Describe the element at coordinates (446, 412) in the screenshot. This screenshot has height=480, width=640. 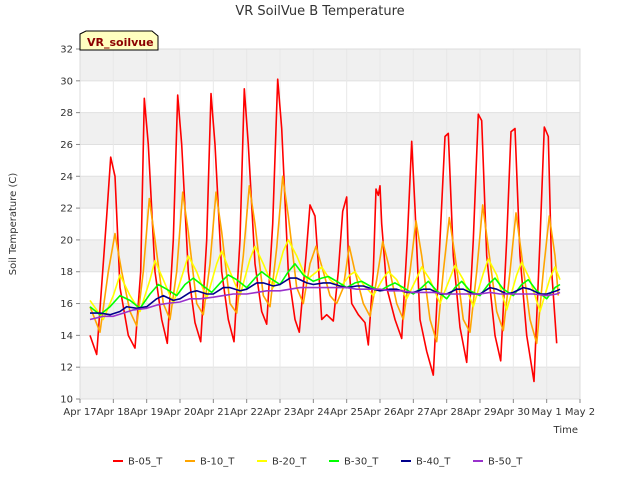
I see `x-tick-label: Apr 28` at that location.